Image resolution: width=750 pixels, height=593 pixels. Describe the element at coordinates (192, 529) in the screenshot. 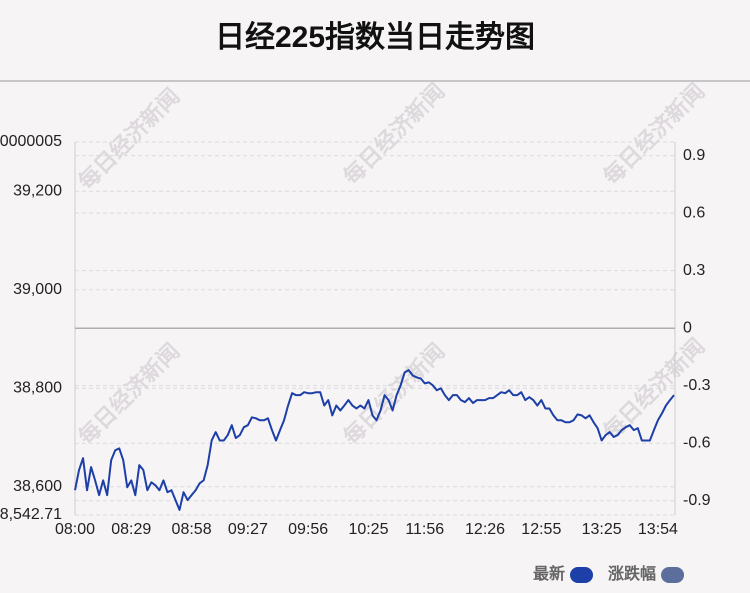

I see `x-tick-label: 08:58` at that location.